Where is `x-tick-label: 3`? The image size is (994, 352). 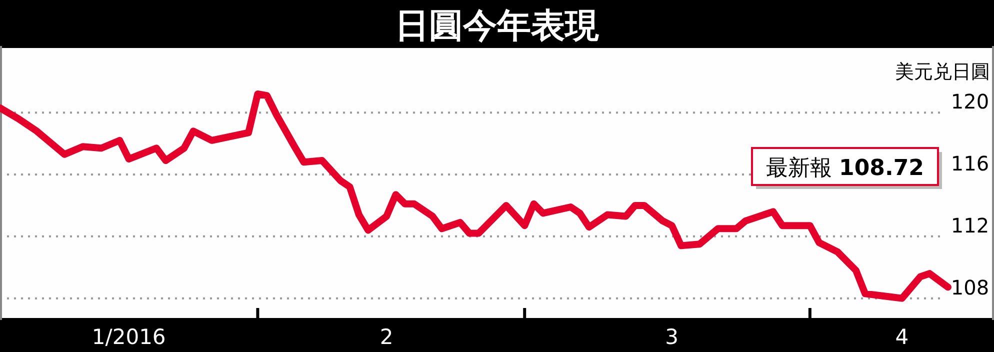
x-tick-label: 3 is located at coordinates (672, 337).